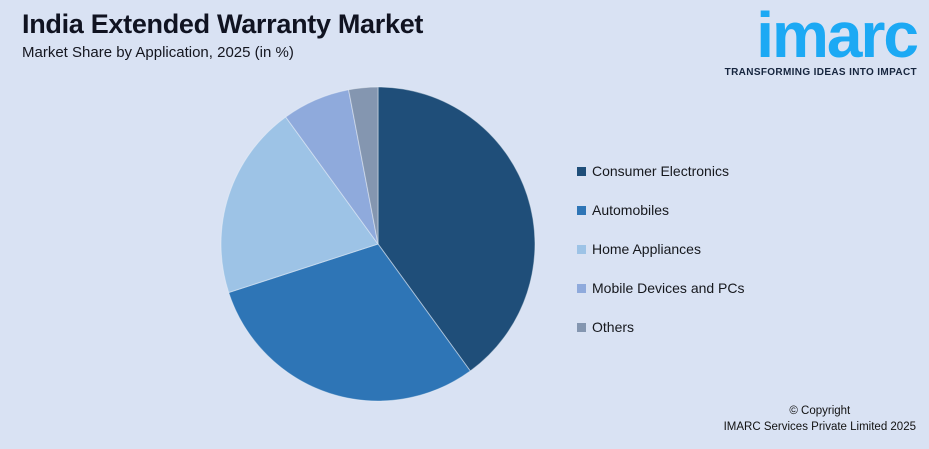 This screenshot has height=449, width=929. What do you see at coordinates (581, 171) in the screenshot?
I see `legend-swatch-consumer-electronics` at bounding box center [581, 171].